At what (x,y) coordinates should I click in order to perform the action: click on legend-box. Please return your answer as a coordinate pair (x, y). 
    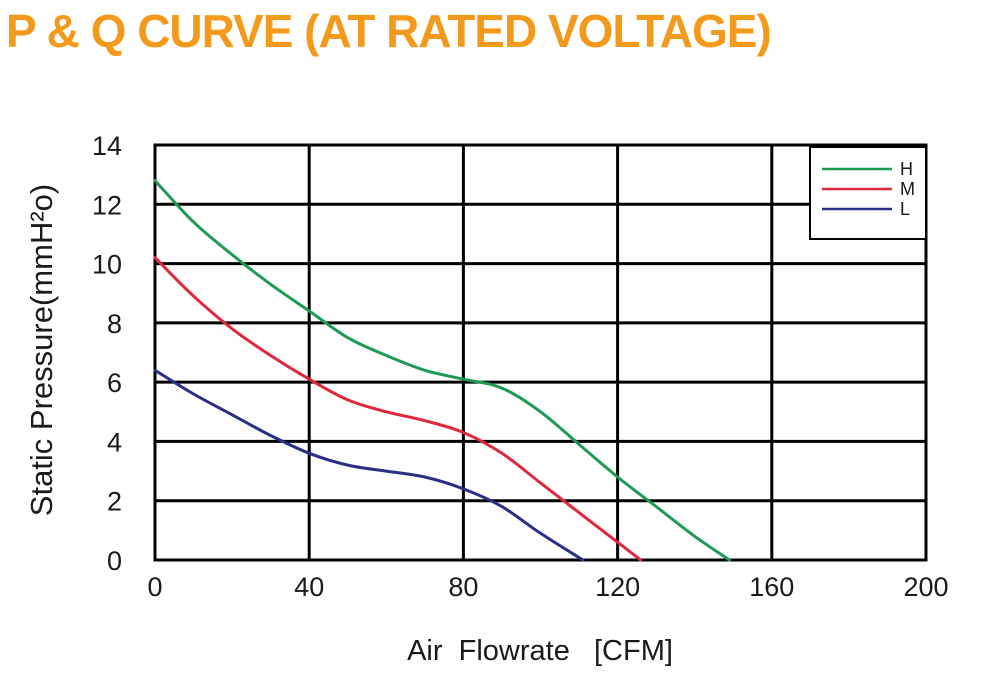
    Looking at the image, I should click on (868, 193).